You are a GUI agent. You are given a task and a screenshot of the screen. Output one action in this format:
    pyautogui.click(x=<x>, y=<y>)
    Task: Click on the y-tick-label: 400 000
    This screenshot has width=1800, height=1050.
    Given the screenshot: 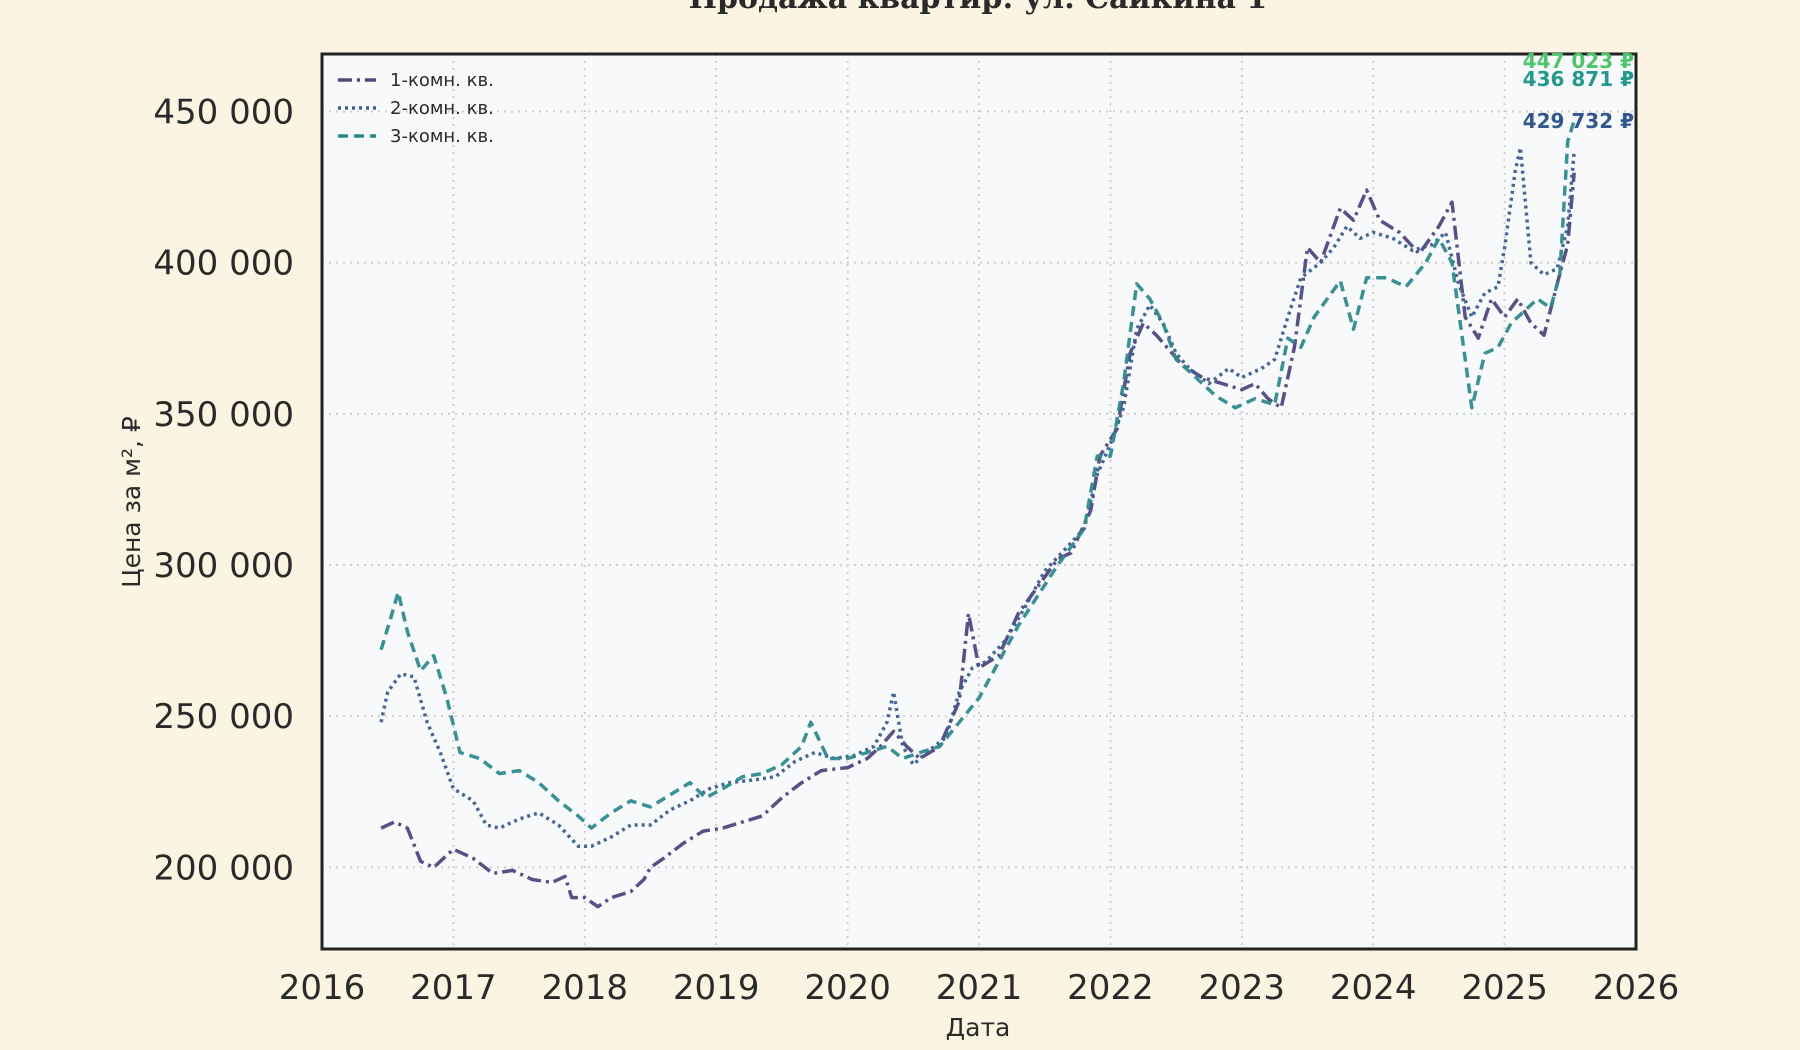 What is the action you would take?
    pyautogui.click(x=223, y=264)
    